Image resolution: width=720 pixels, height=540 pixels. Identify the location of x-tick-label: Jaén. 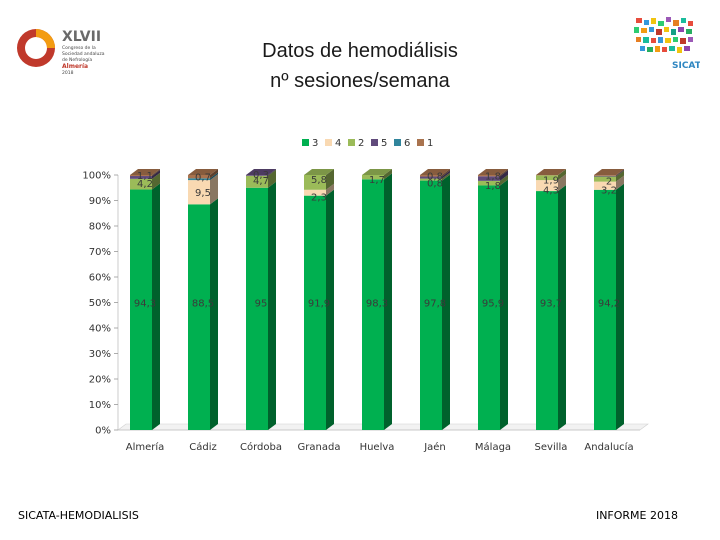
(434, 447).